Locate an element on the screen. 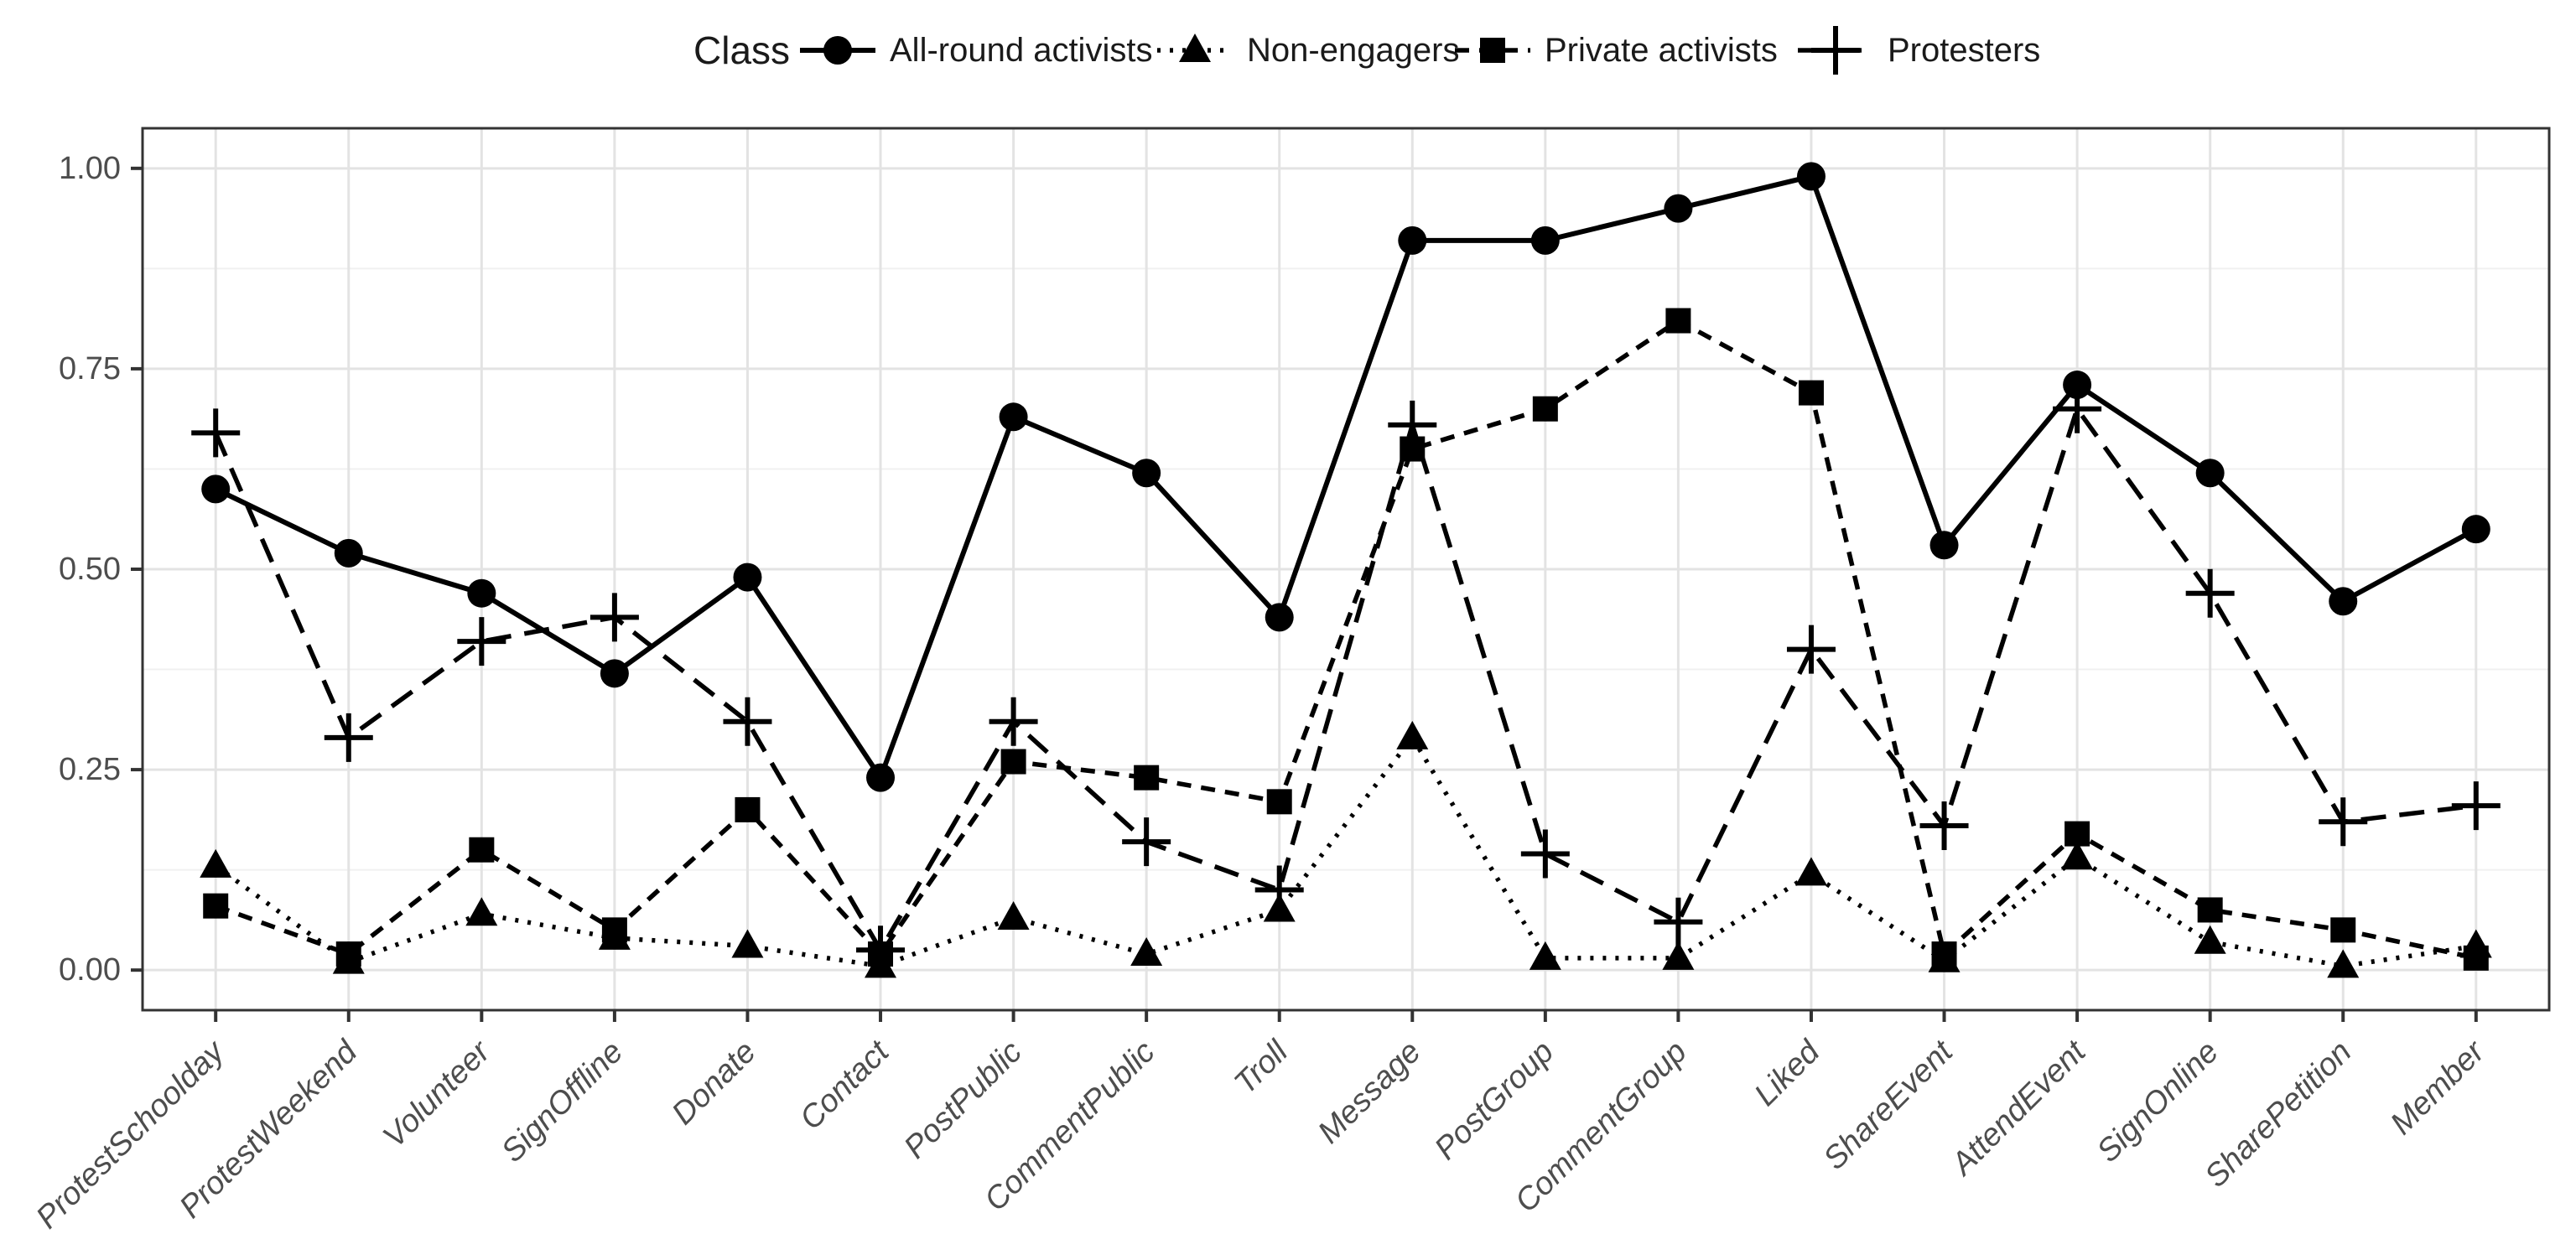 The image size is (2576, 1234). legend-item-label: Private activists is located at coordinates (1661, 50).